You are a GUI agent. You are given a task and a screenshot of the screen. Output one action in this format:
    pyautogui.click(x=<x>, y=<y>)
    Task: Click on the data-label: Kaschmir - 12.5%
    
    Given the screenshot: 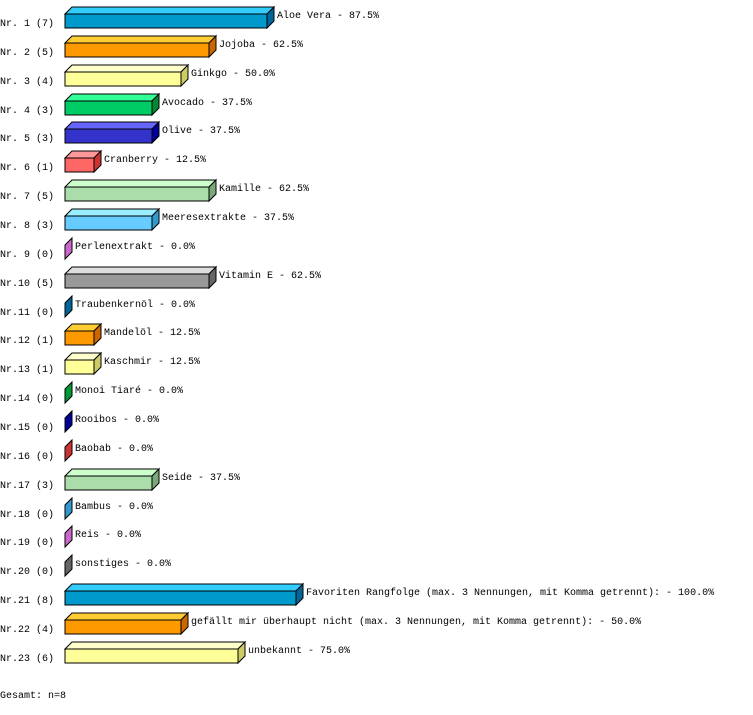 What is the action you would take?
    pyautogui.click(x=152, y=362)
    